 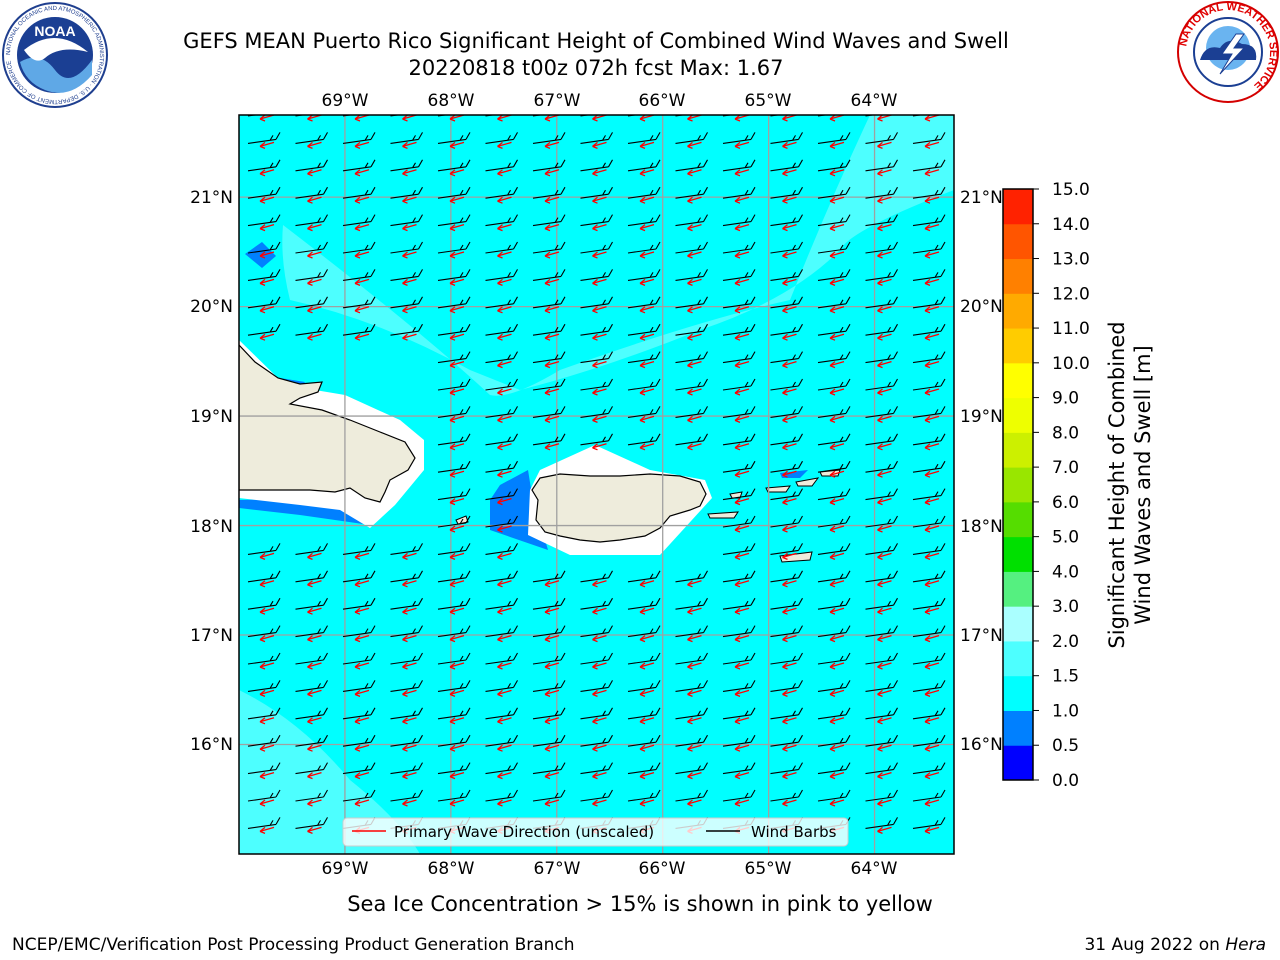 I want to click on lat-tick-labels-left: 21°N 20°N 19°N 18°N 17°N 16°N, so click(x=211, y=471).